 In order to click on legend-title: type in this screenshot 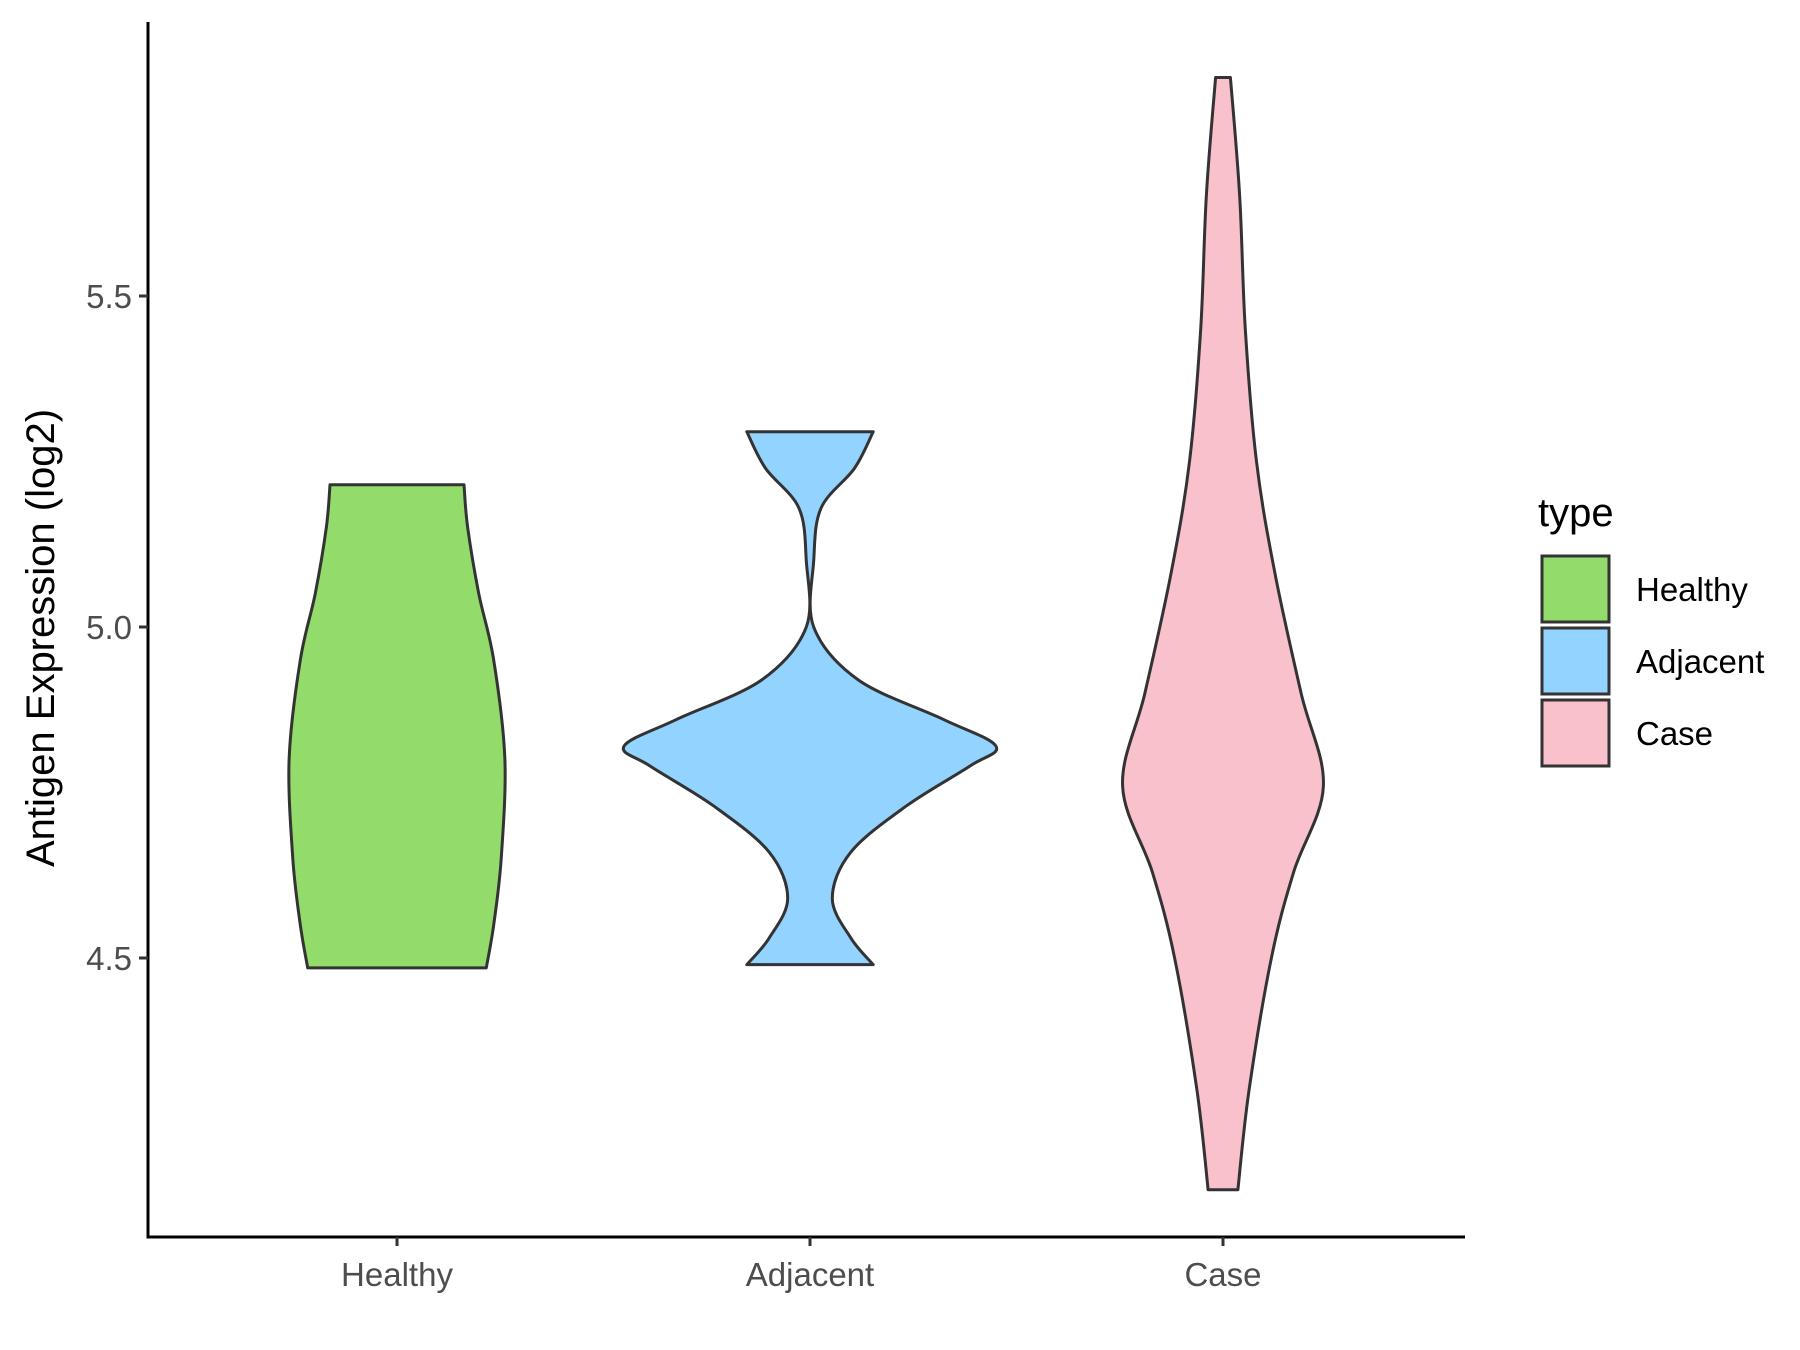, I will do `click(1576, 513)`.